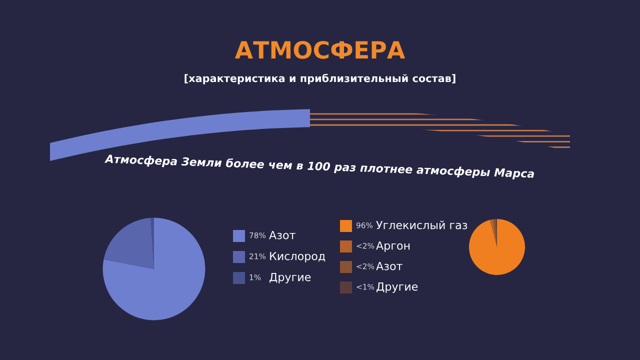  I want to click on legend-label: Углекислый газ, so click(422, 225).